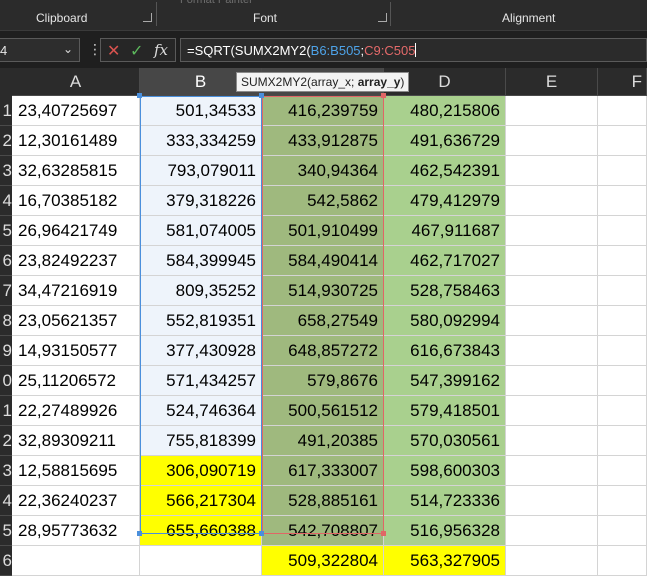 This screenshot has width=647, height=586. What do you see at coordinates (6, 82) in the screenshot?
I see `select-all-corner` at bounding box center [6, 82].